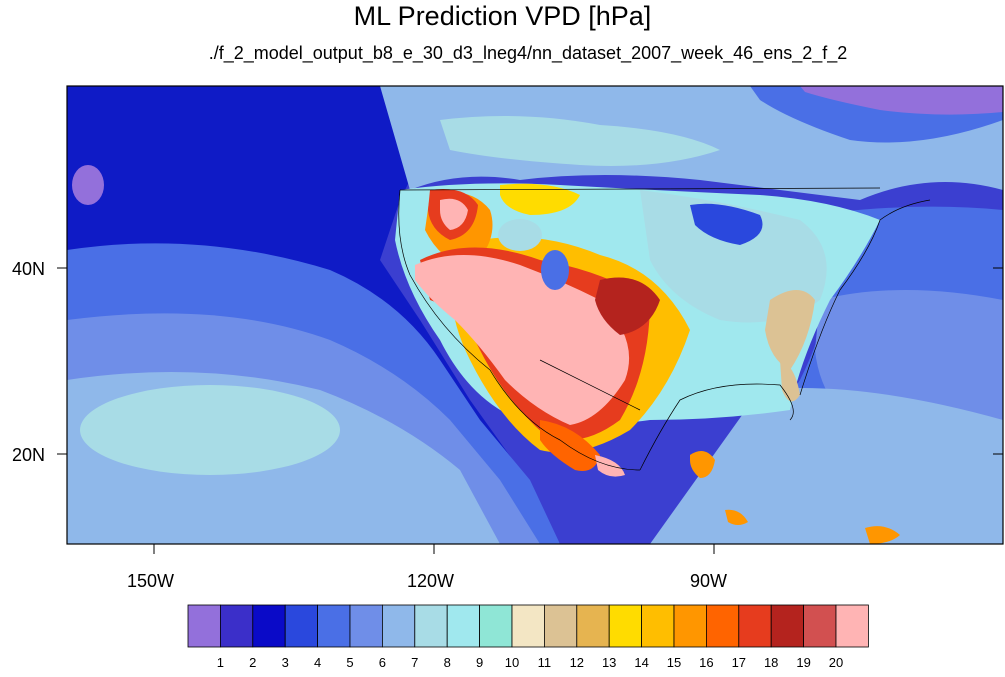  I want to click on colorbar-tick-label: 10, so click(512, 662).